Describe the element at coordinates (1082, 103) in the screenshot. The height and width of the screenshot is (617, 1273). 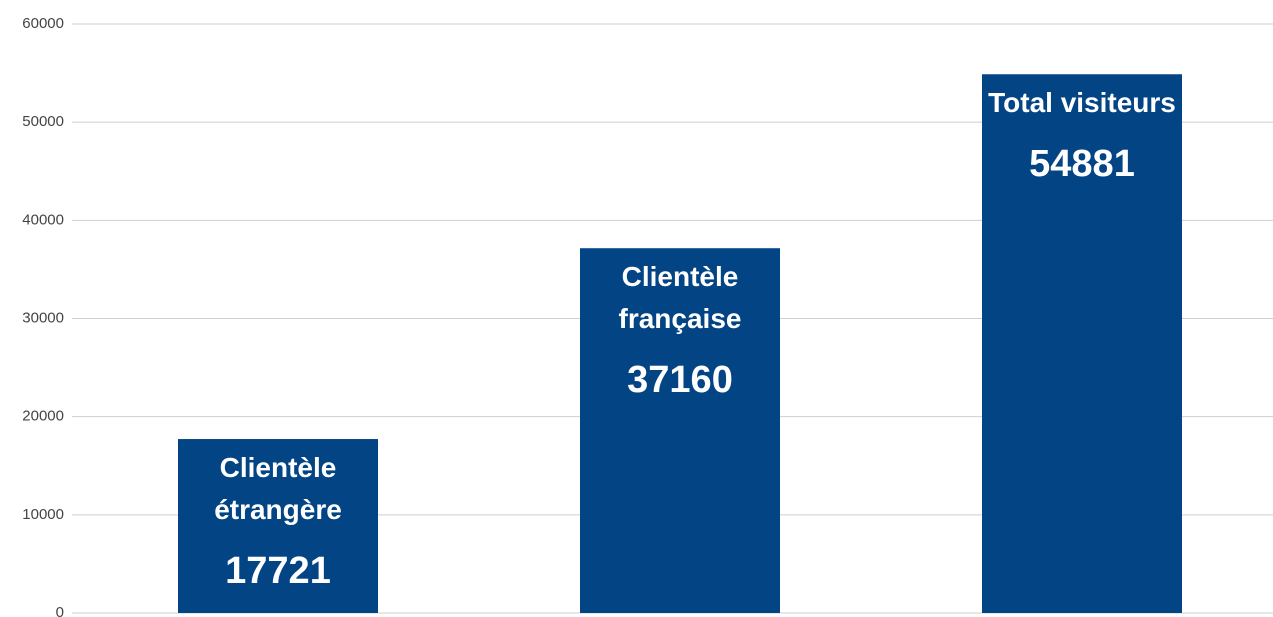
I see `category-label: Total visiteurs` at that location.